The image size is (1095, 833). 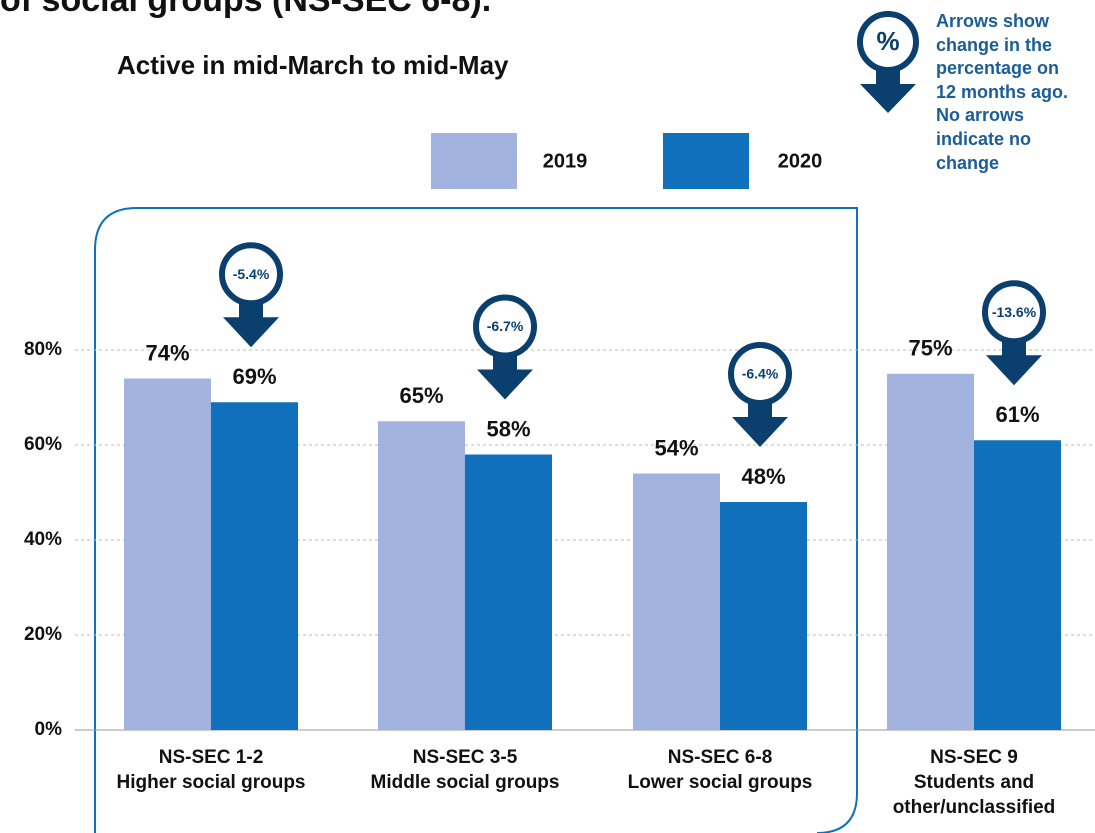 I want to click on value-label: 48%, so click(x=763, y=476).